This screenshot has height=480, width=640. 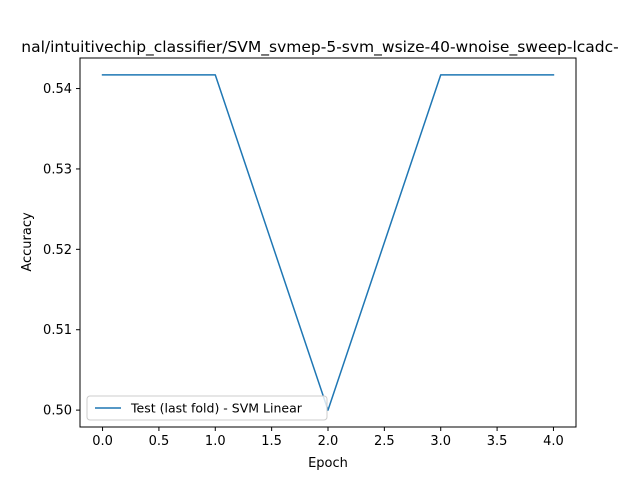 What do you see at coordinates (440, 441) in the screenshot?
I see `x-tick-label: 3.0` at bounding box center [440, 441].